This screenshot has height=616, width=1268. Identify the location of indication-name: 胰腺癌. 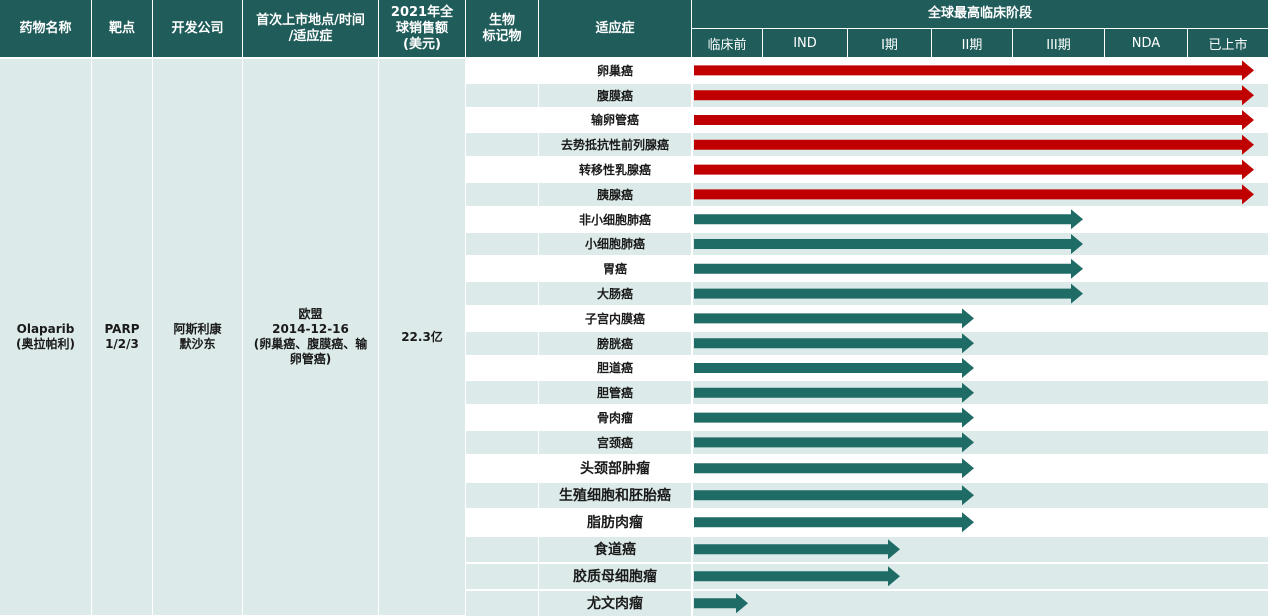
(615, 194).